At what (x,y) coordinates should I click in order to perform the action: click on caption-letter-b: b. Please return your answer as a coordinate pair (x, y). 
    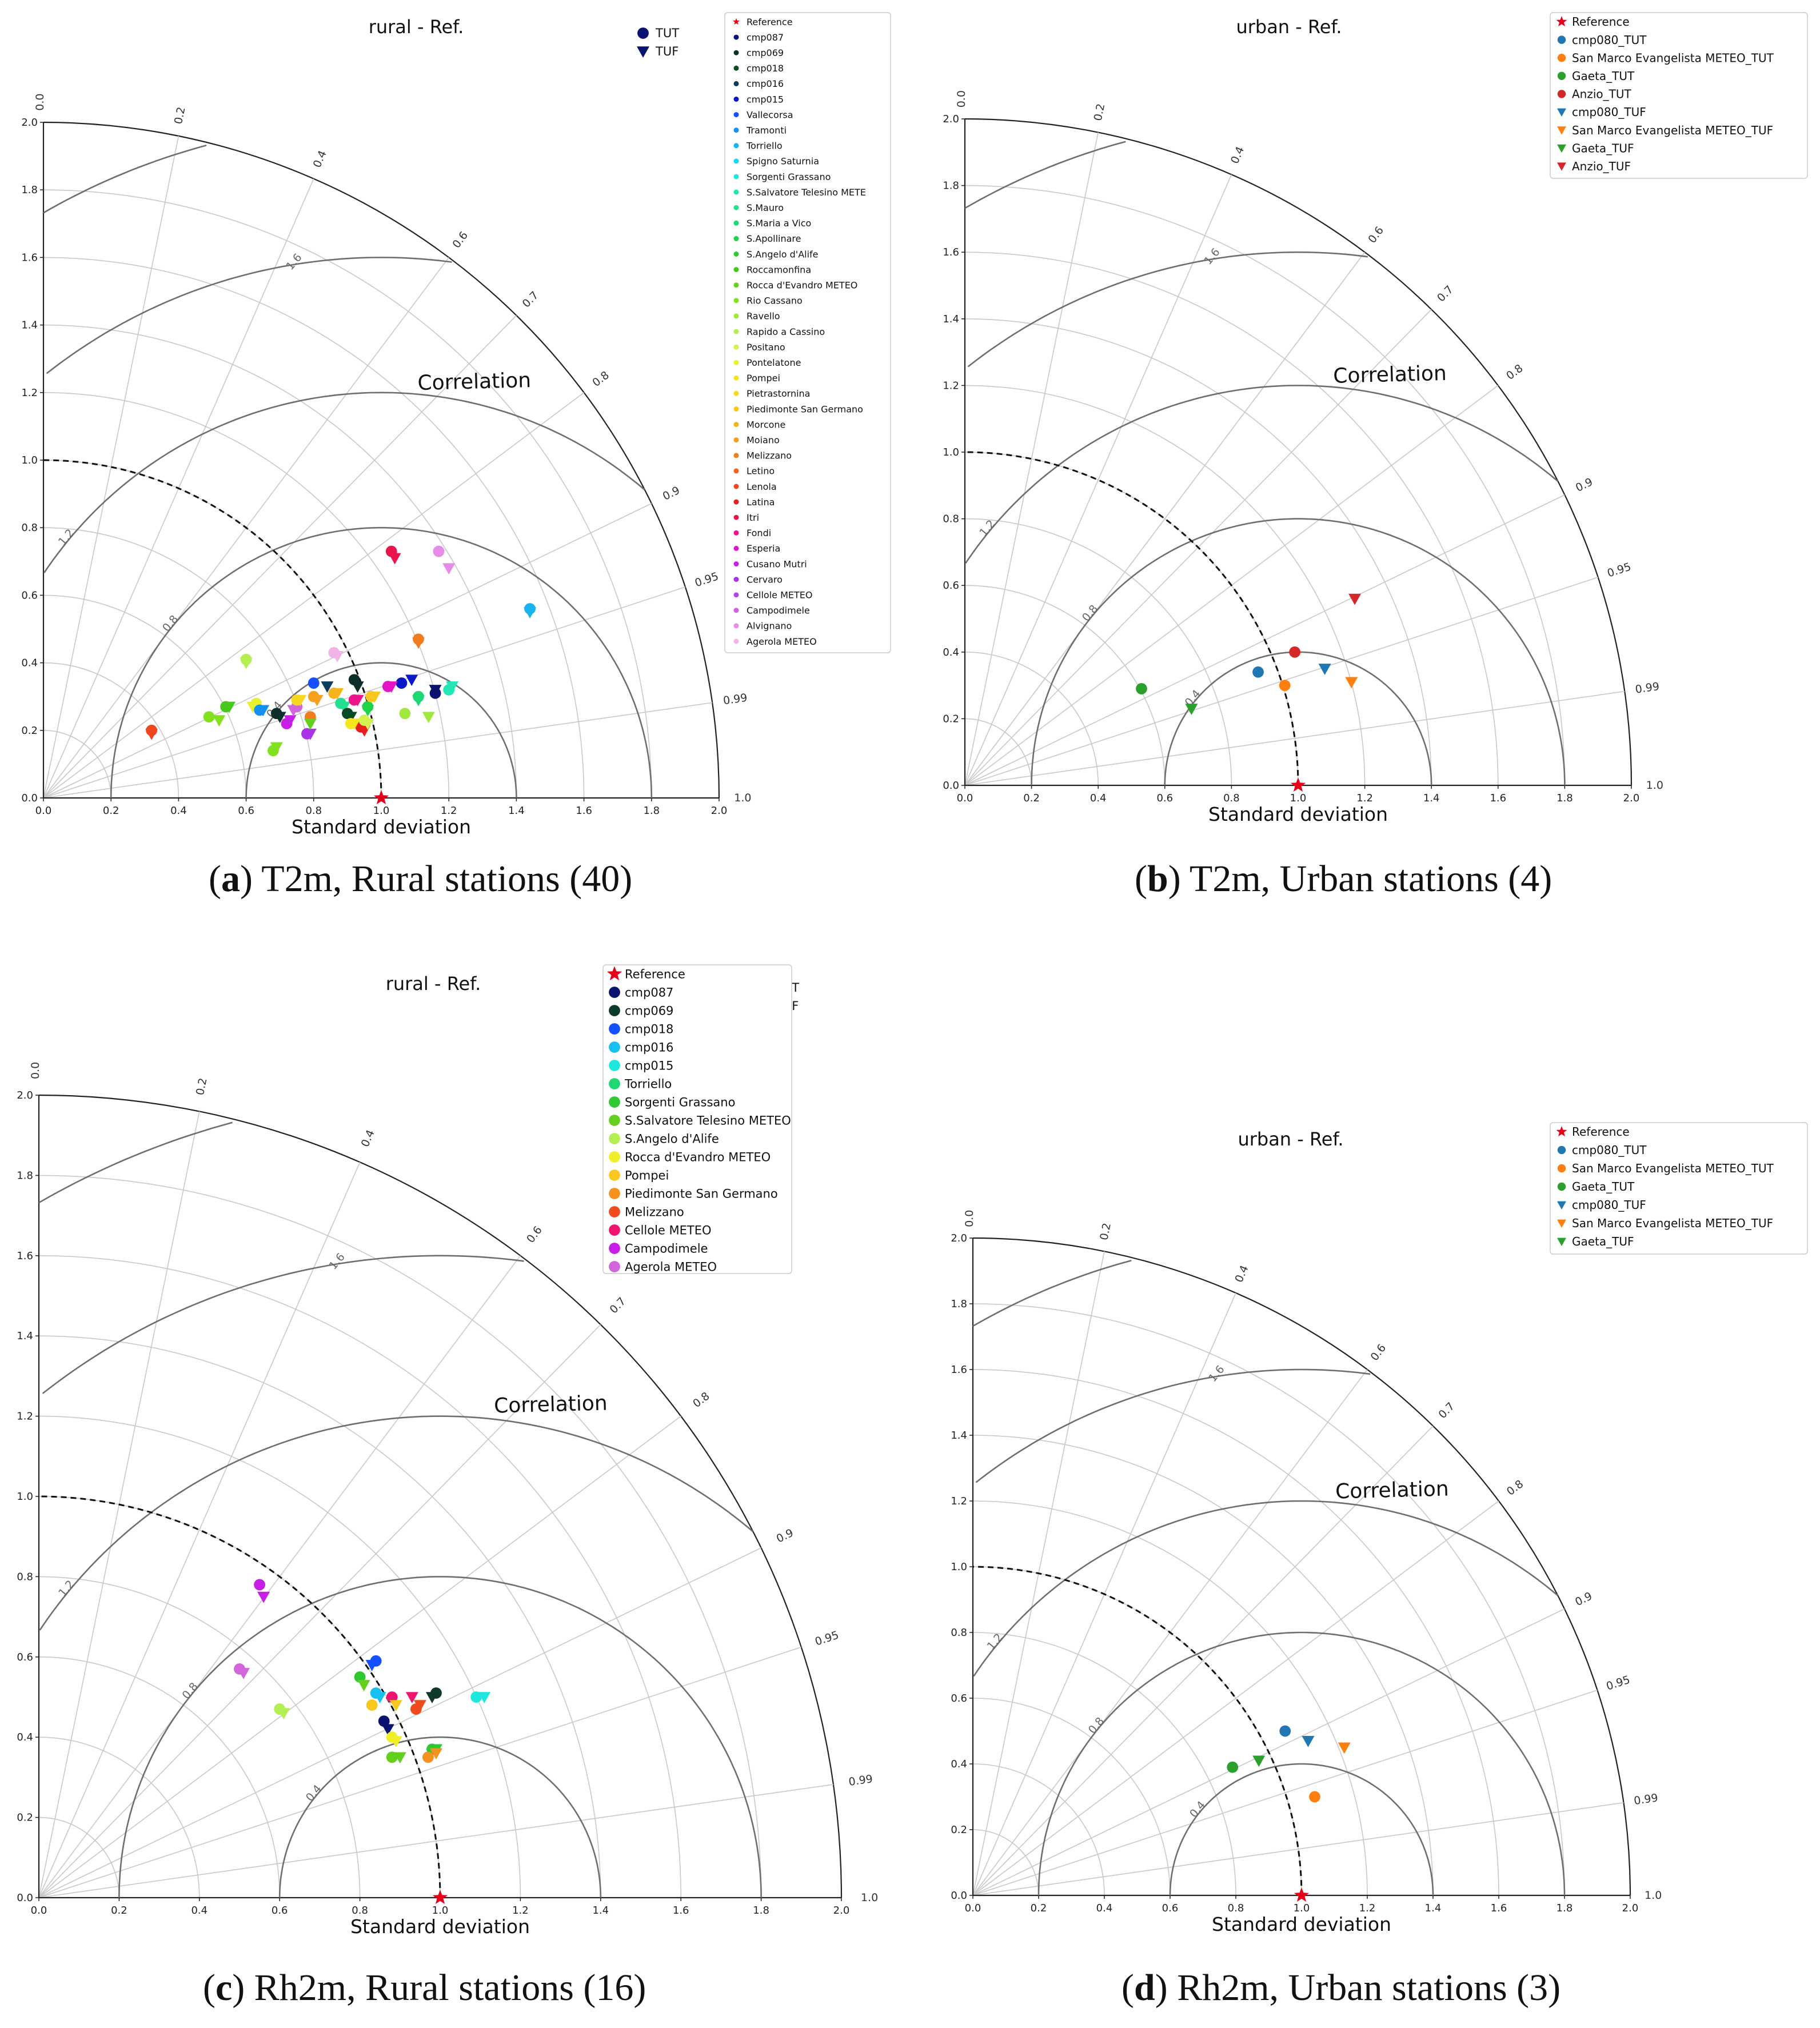
    Looking at the image, I should click on (1157, 879).